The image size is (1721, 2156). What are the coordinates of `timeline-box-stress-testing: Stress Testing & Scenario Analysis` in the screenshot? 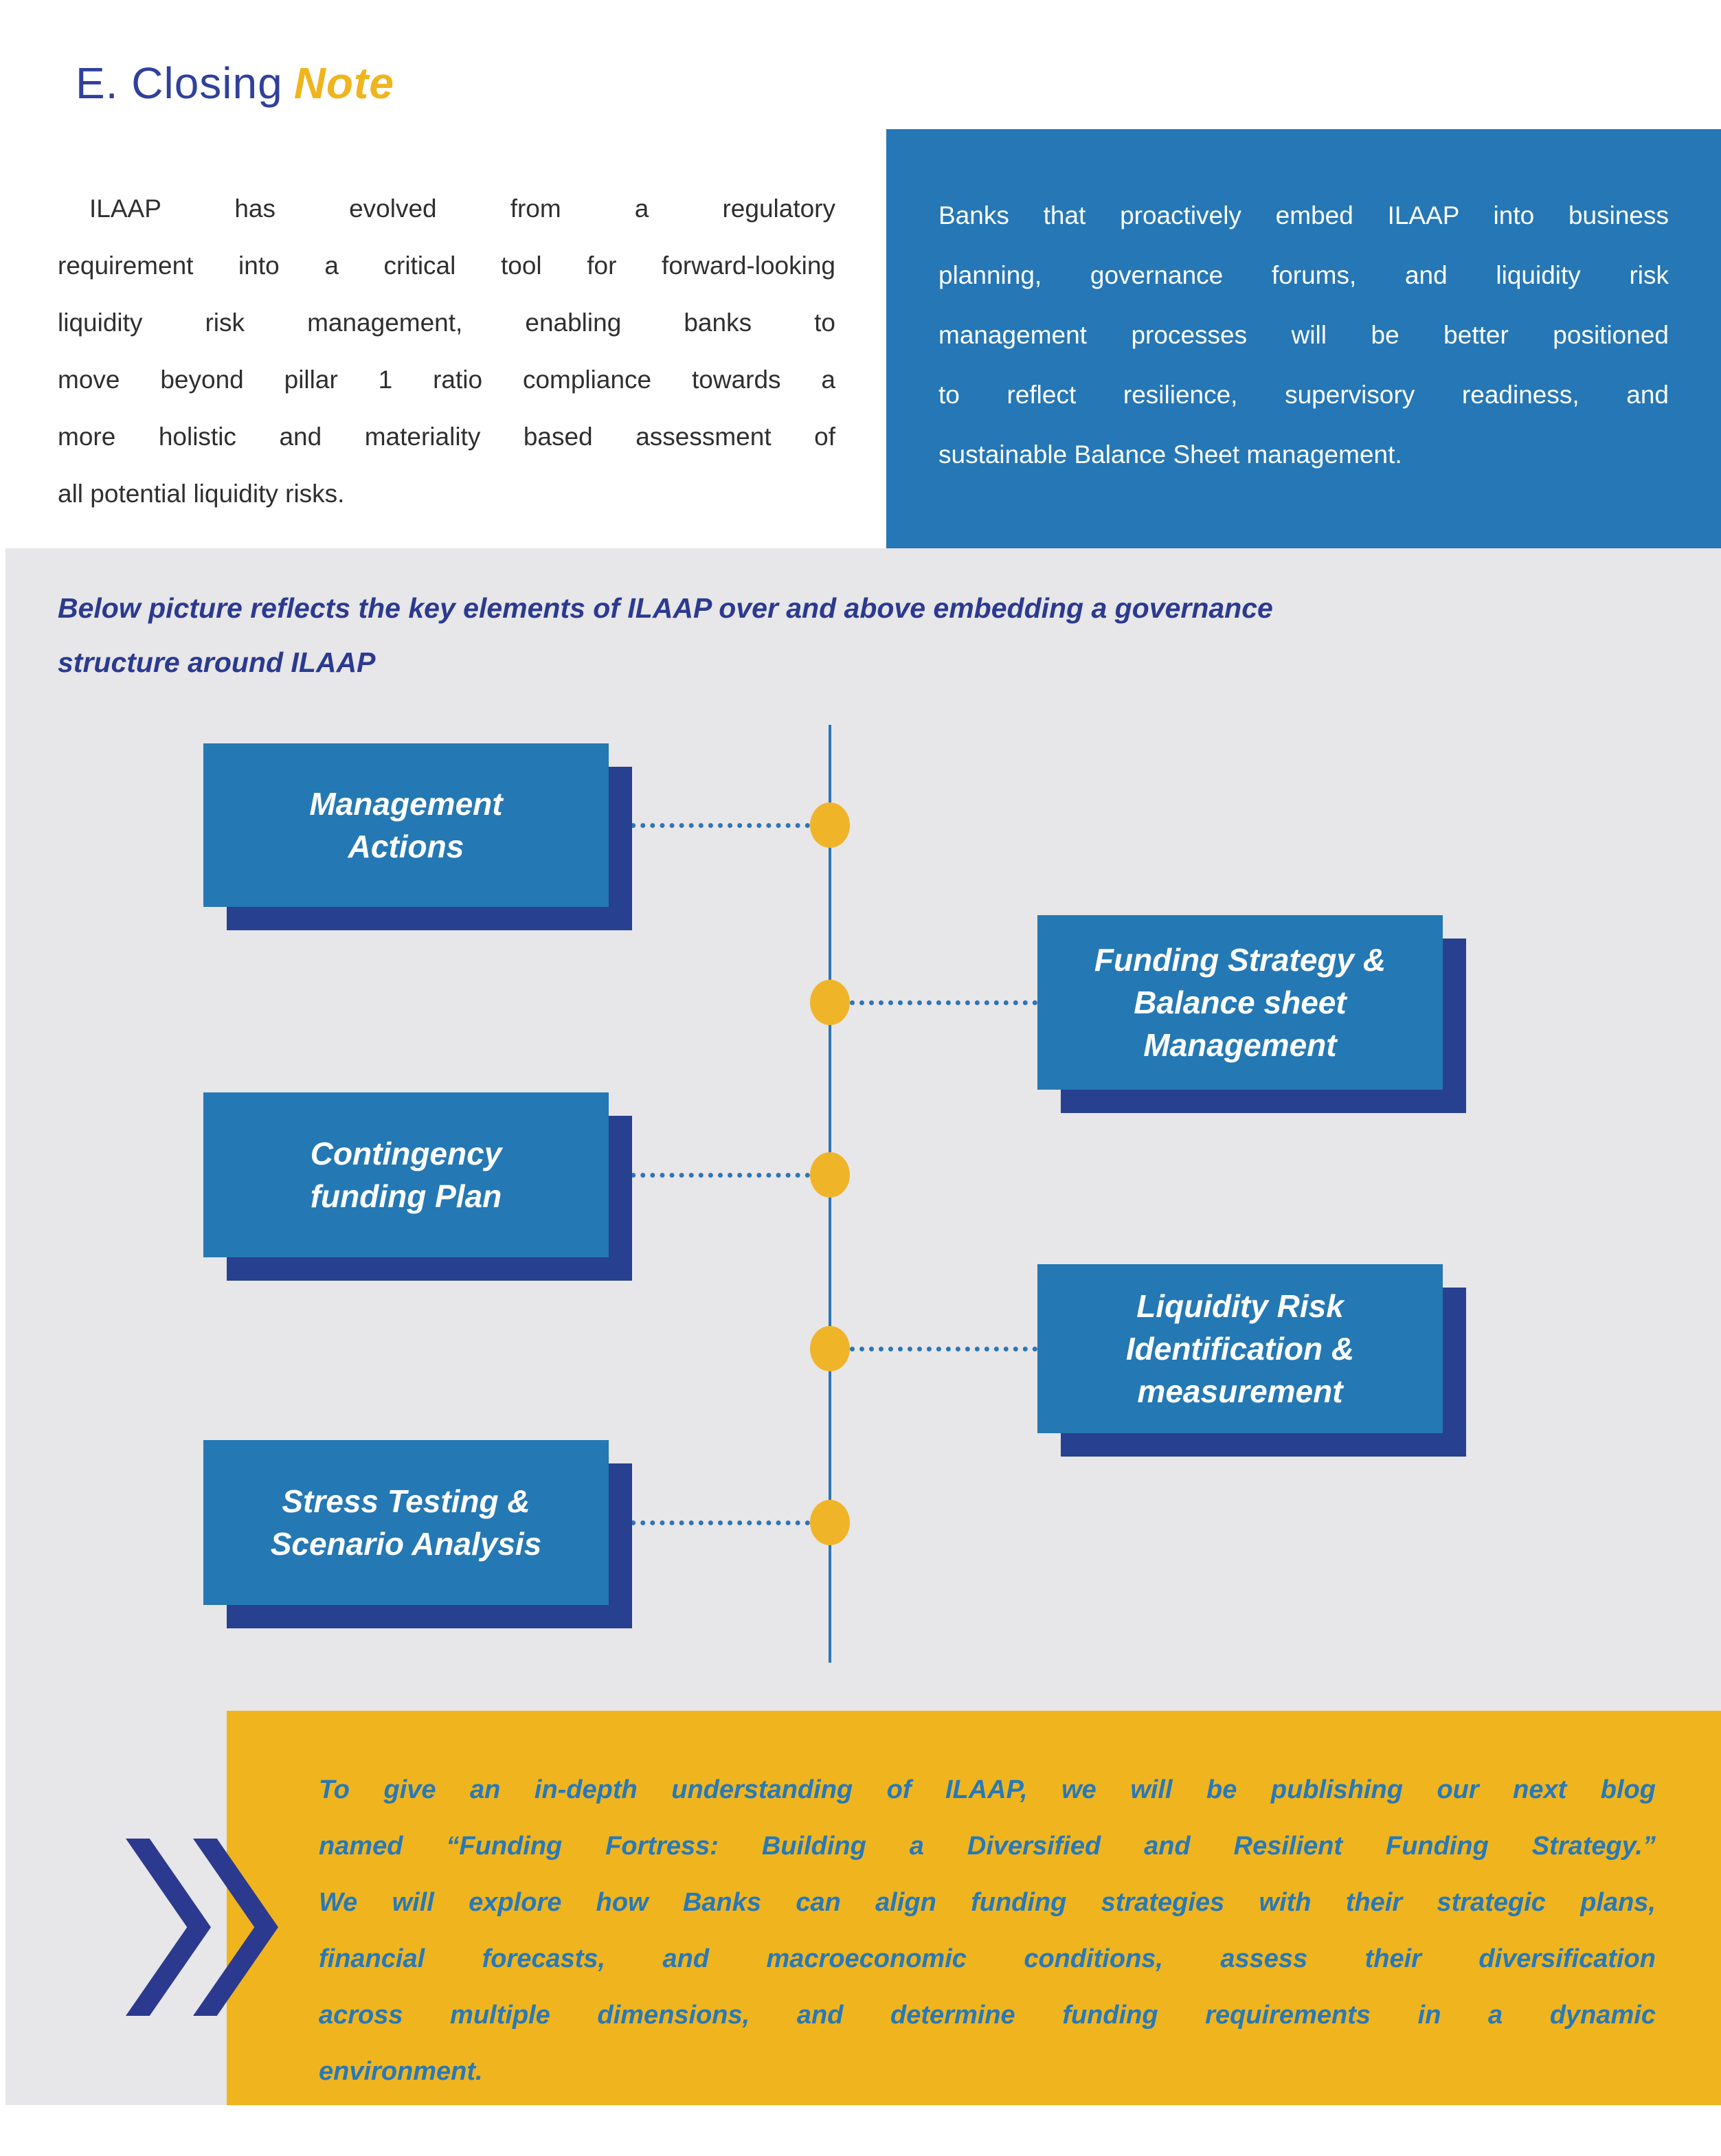 It's located at (406, 1522).